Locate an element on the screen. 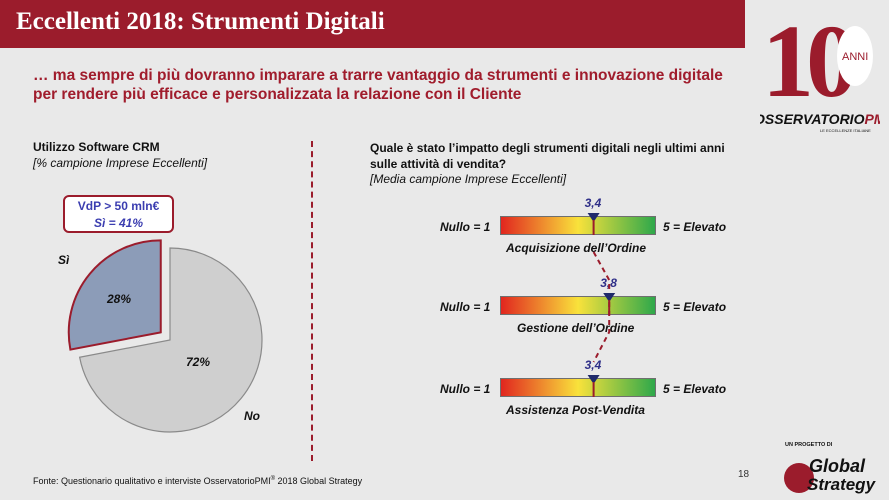 The width and height of the screenshot is (889, 500). svg-text: OSSERVATORIOPMI is located at coordinates (820, 119).